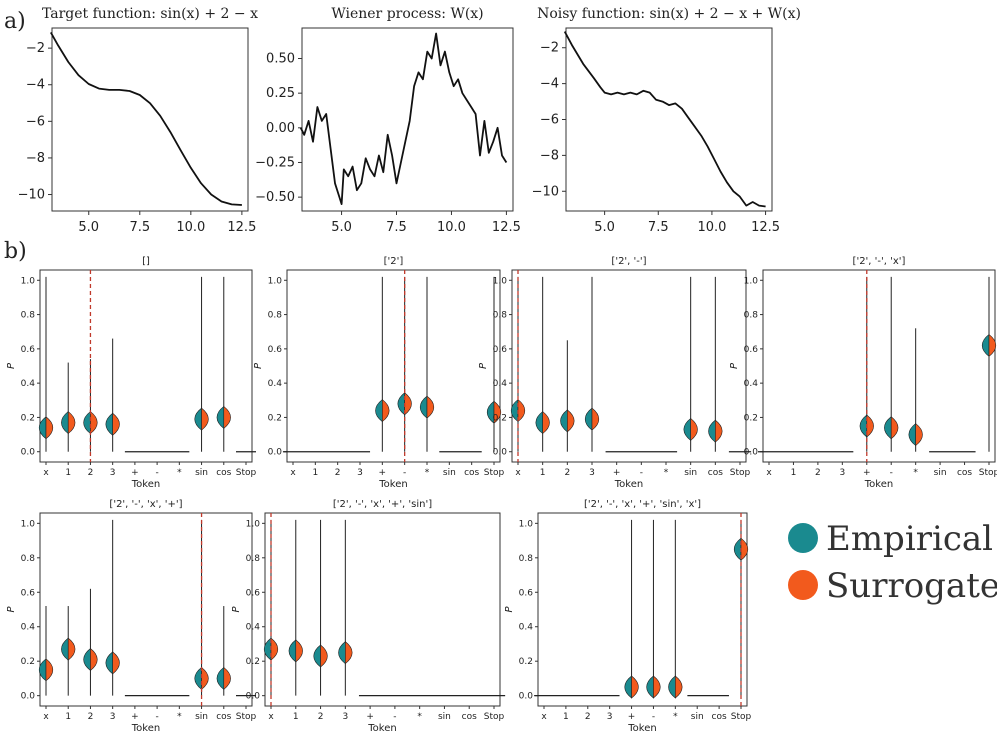 The image size is (997, 734). I want to click on legend-label-empirical: Empirical, so click(909, 539).